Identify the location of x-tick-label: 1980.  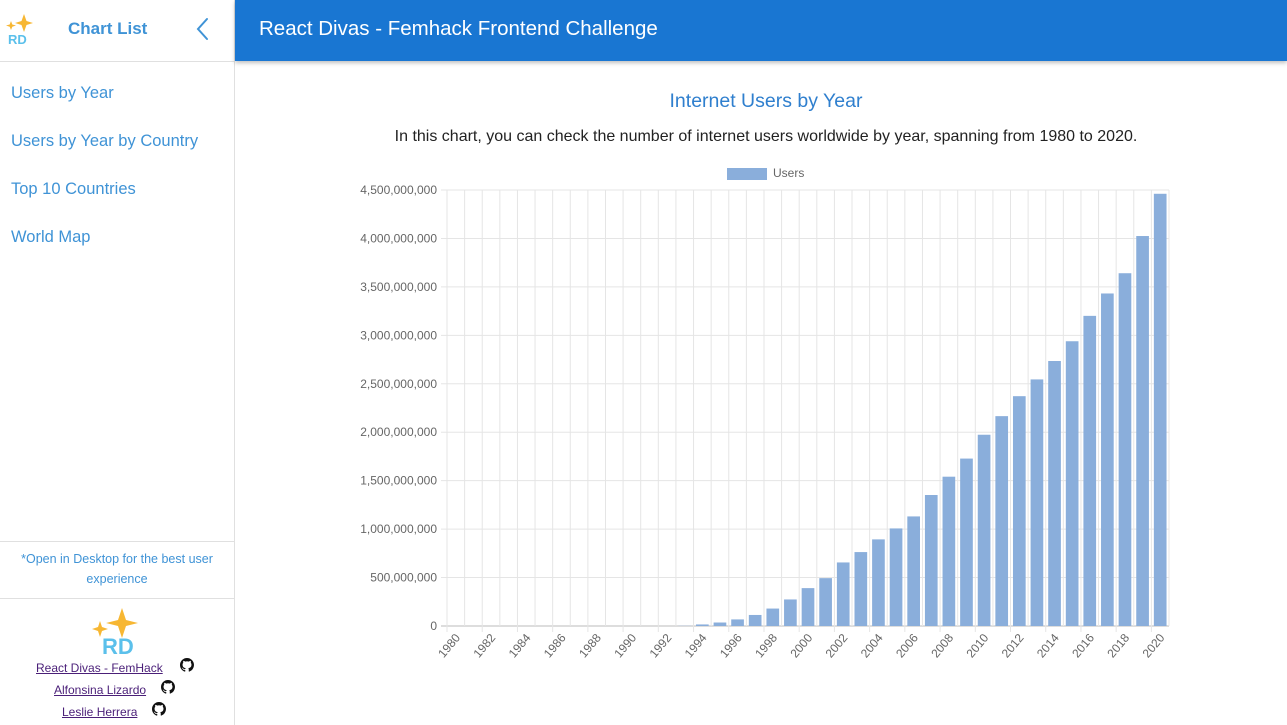
(449, 646).